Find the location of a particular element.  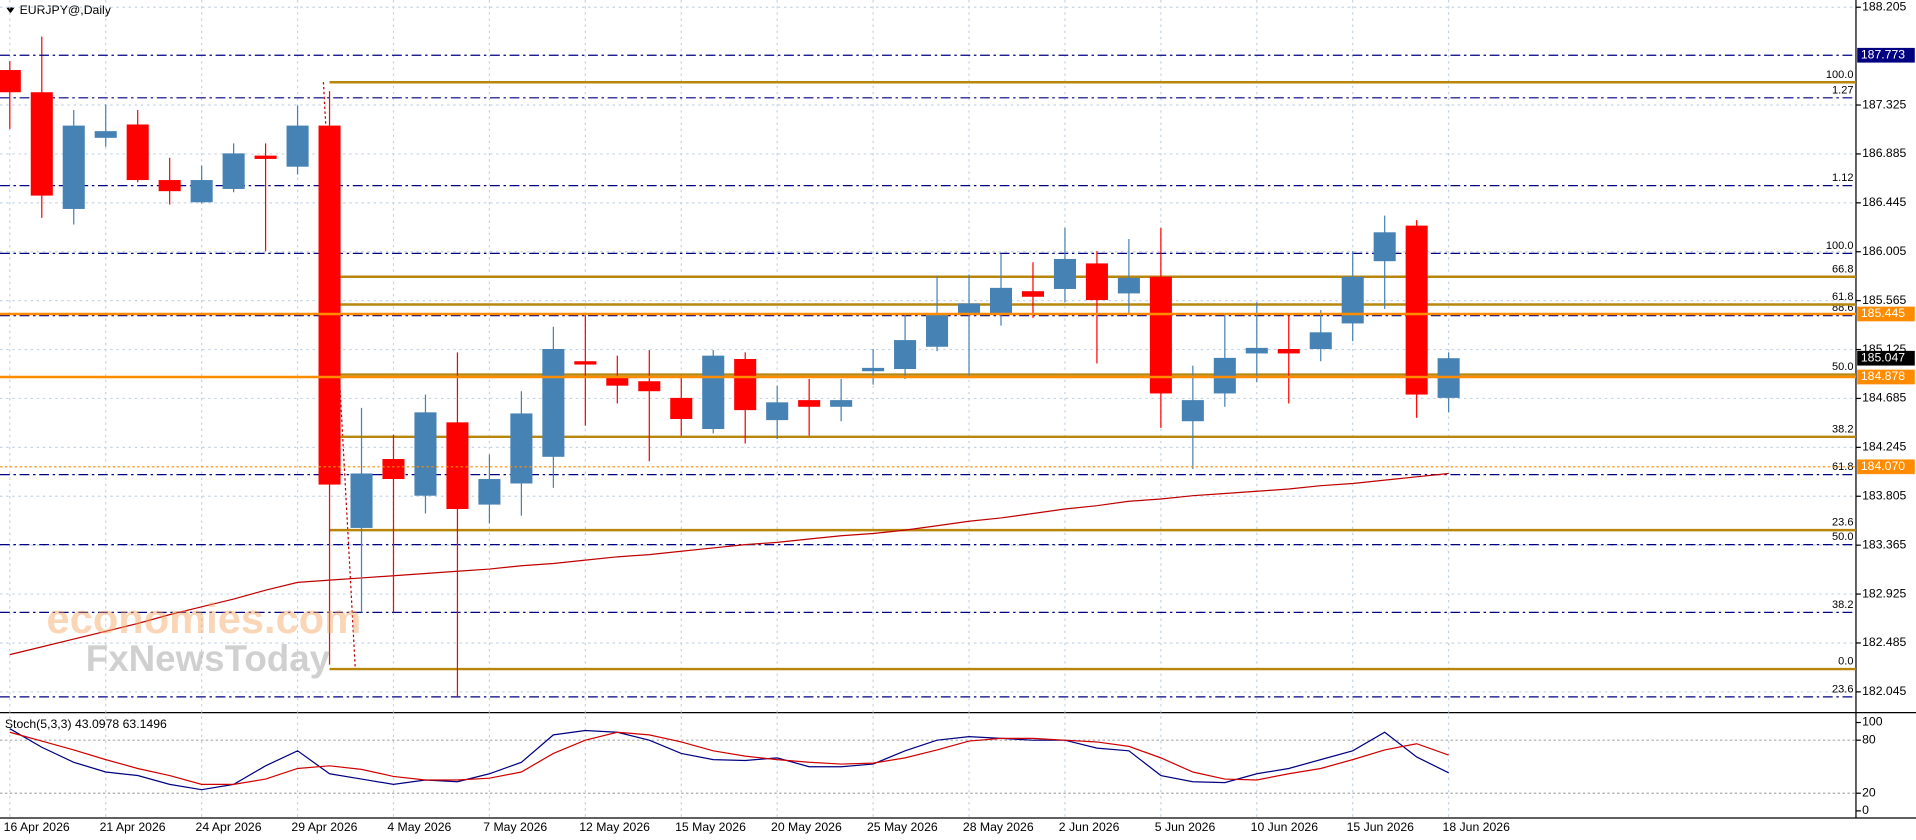

price-tag-label: 185.445 is located at coordinates (1883, 313).